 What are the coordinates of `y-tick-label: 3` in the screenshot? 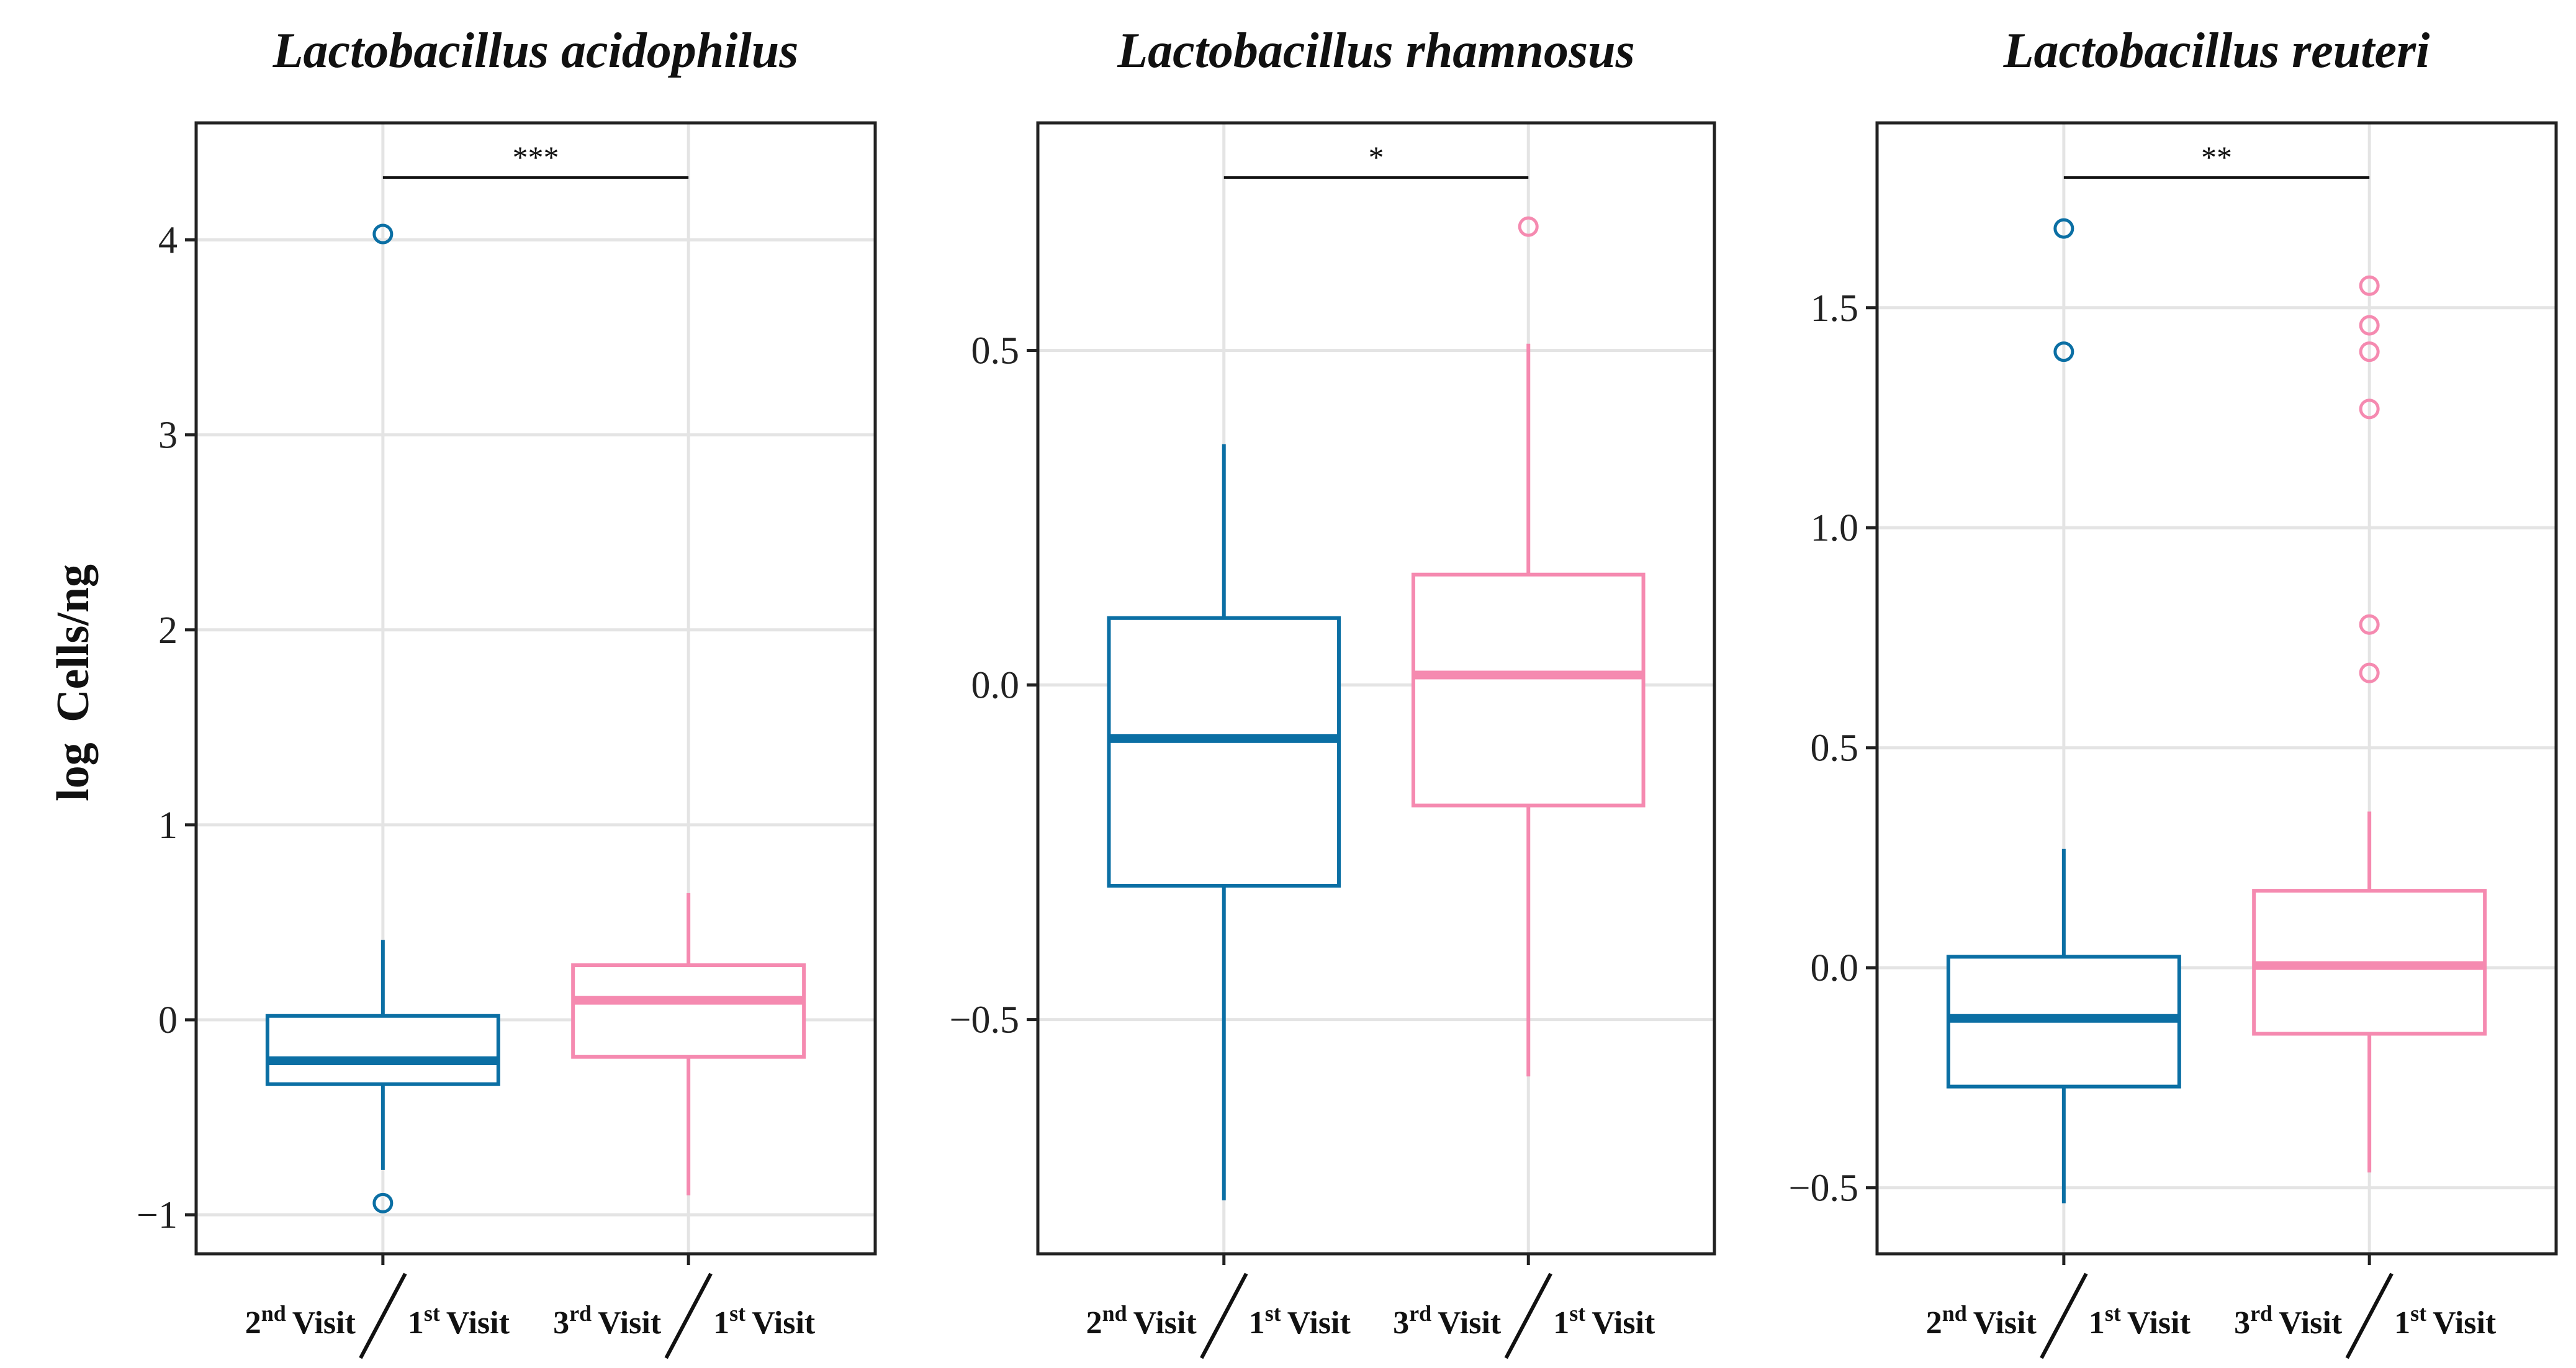 It's located at (168, 436).